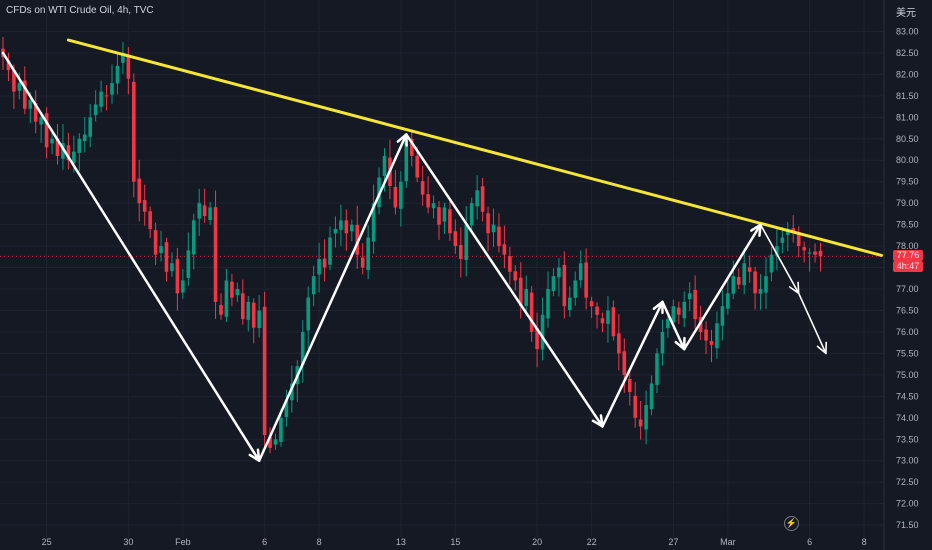 The height and width of the screenshot is (550, 932). Describe the element at coordinates (809, 542) in the screenshot. I see `x-tick-label: 6` at that location.